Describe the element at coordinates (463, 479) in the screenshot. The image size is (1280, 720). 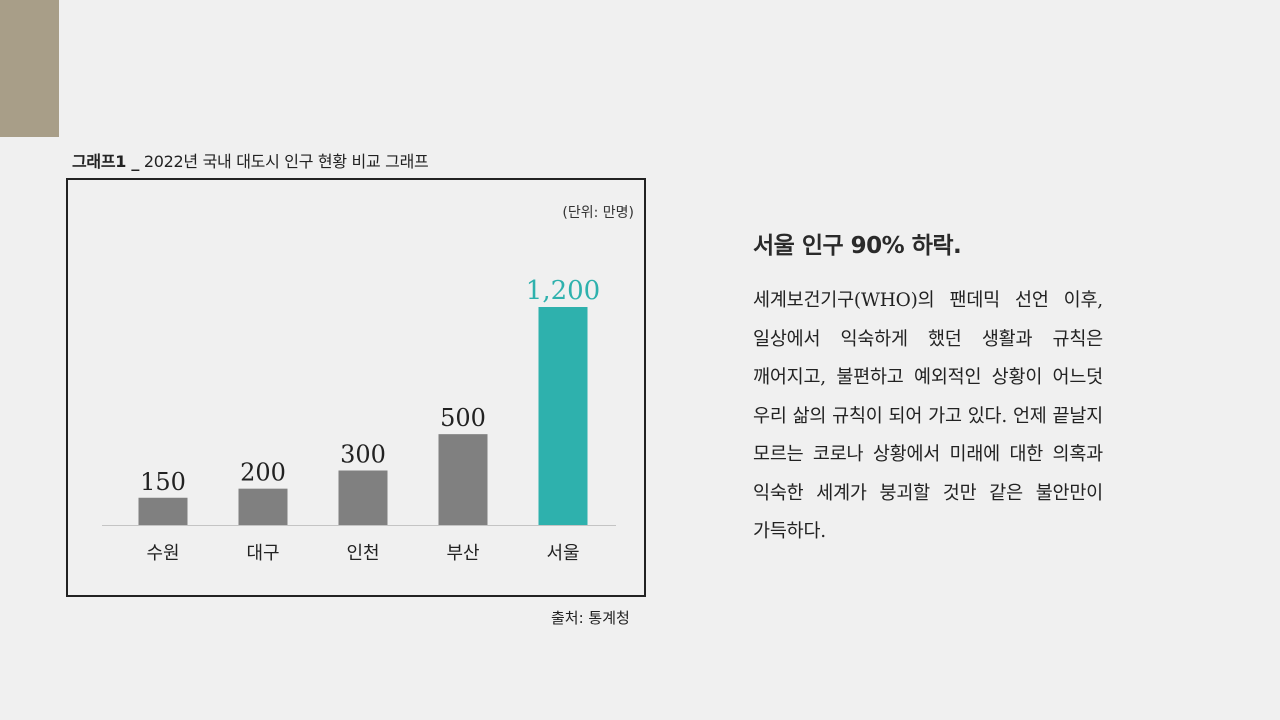
I see `bar-부산` at that location.